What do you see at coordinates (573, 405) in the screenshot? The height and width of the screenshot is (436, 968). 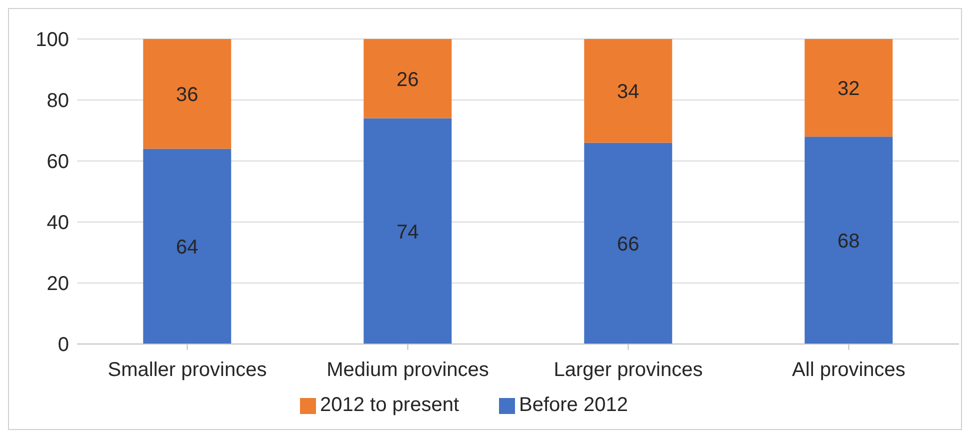 I see `legend-label: Before 2012` at bounding box center [573, 405].